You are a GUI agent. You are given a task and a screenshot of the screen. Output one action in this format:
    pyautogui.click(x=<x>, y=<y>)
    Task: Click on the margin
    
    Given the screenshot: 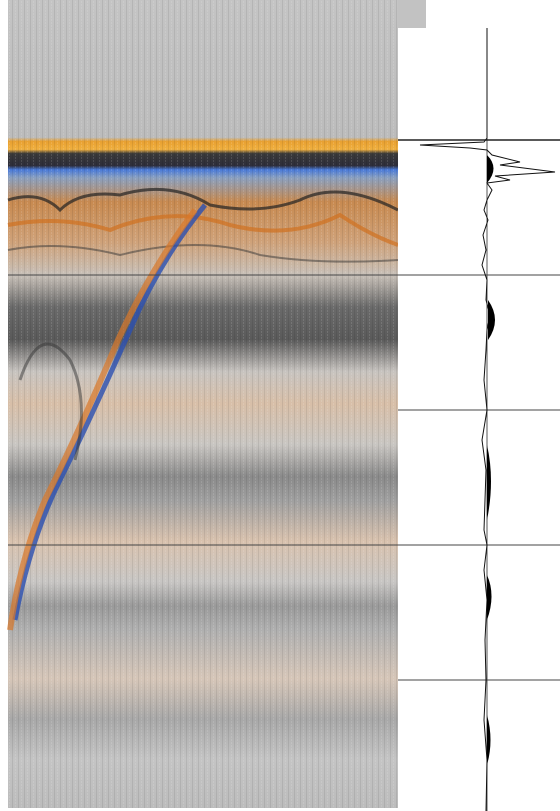 What is the action you would take?
    pyautogui.click(x=4, y=405)
    